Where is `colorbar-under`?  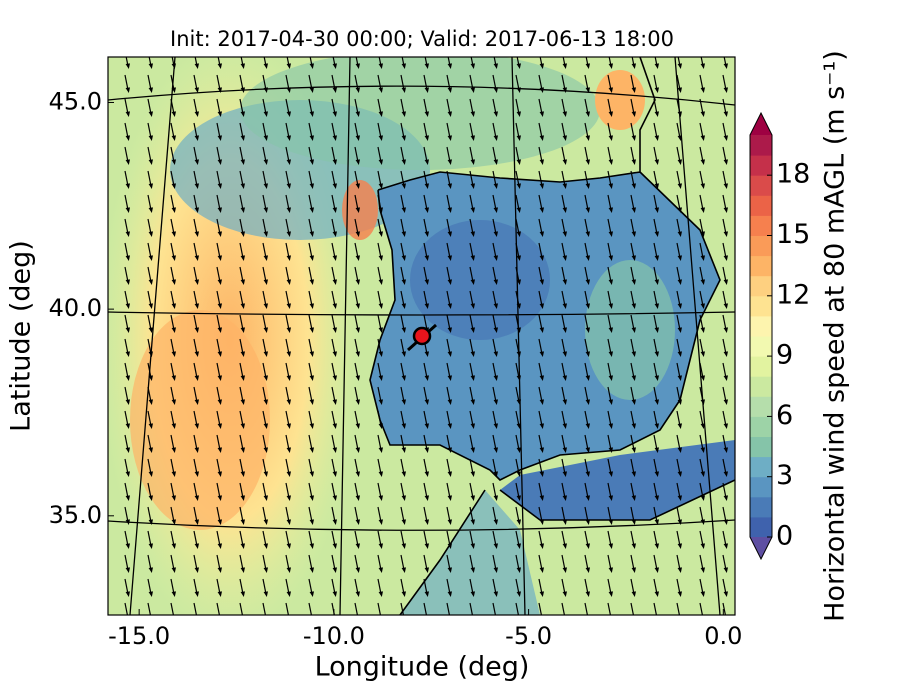
colorbar-under is located at coordinates (761, 548).